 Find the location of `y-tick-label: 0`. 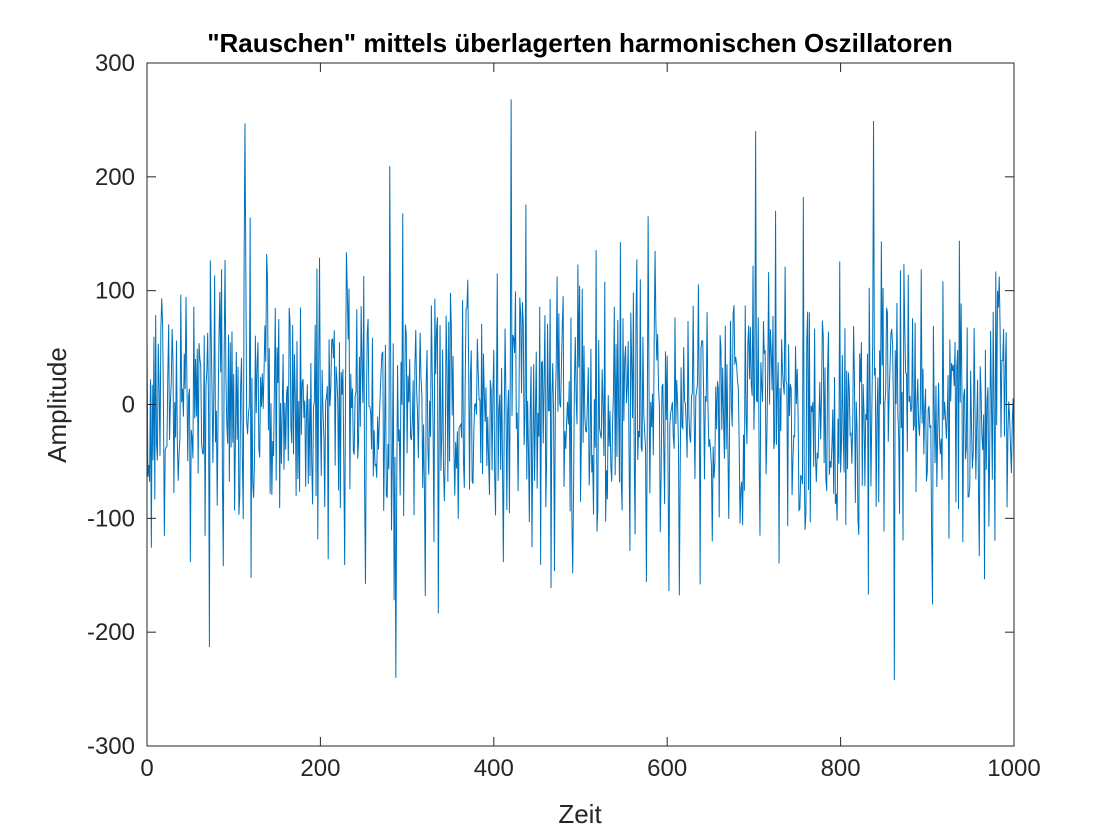

y-tick-label: 0 is located at coordinates (128, 405).